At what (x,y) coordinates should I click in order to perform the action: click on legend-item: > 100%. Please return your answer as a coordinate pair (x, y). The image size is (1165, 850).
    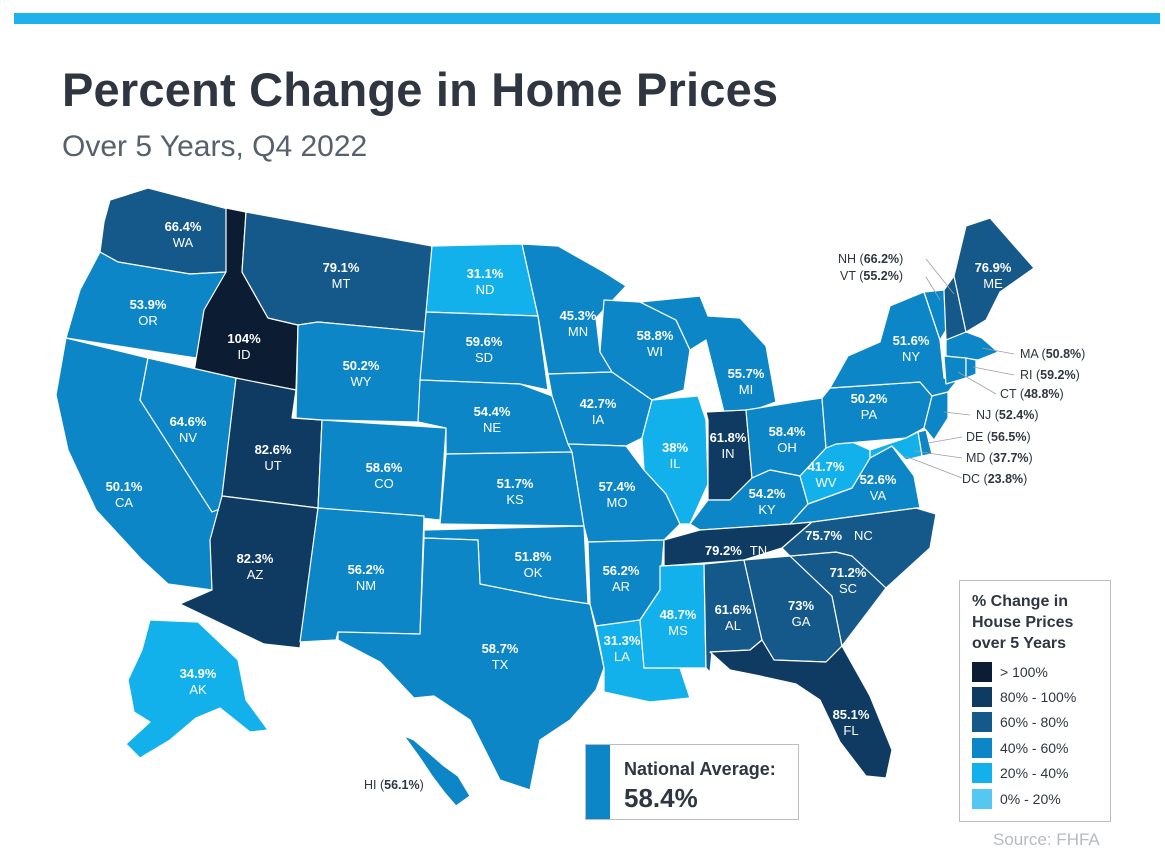
    Looking at the image, I should click on (1010, 672).